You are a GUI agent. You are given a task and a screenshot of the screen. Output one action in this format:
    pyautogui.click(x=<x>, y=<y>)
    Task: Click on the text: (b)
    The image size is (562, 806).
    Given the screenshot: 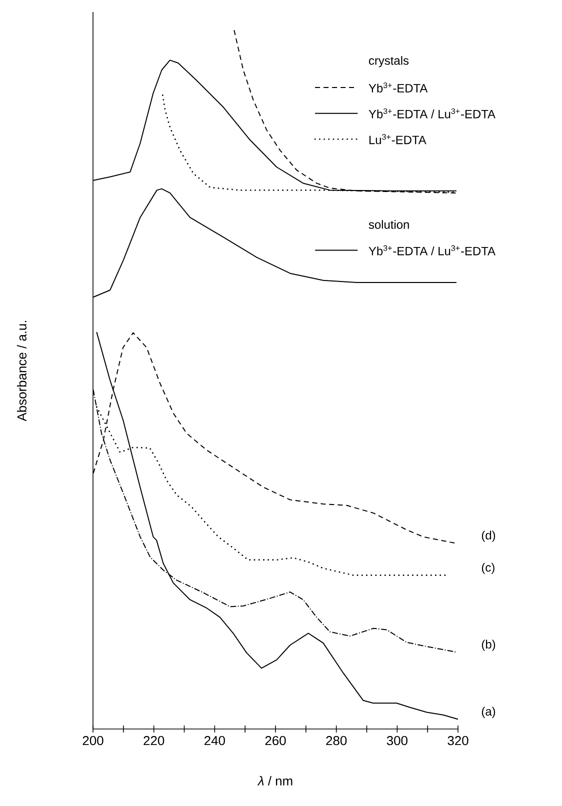 What is the action you would take?
    pyautogui.click(x=489, y=645)
    